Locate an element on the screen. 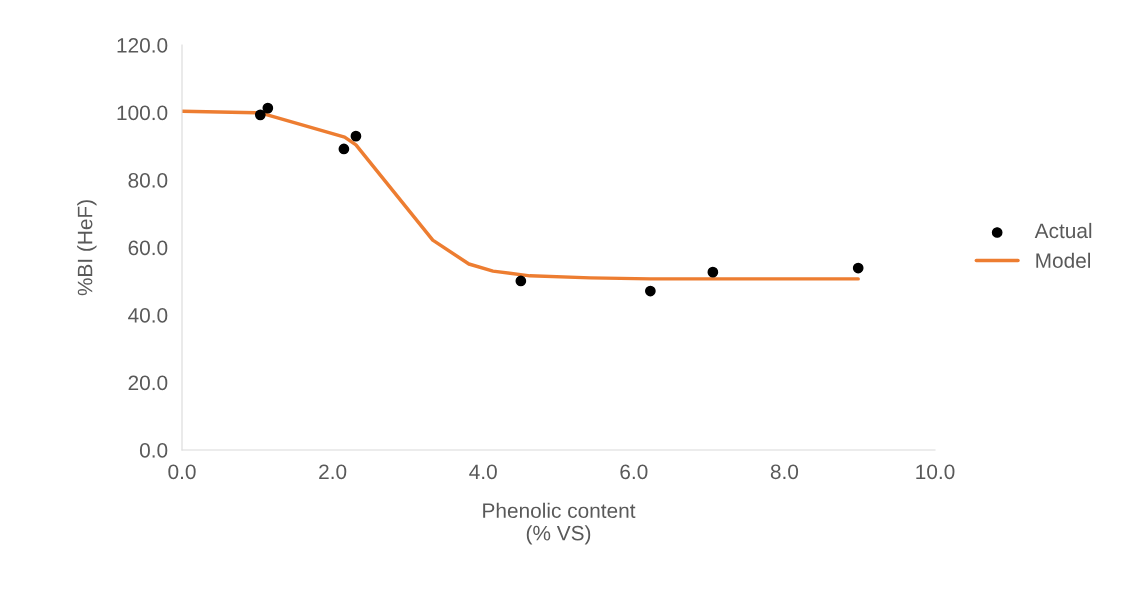  y-tick-label: 120.0 is located at coordinates (142, 45).